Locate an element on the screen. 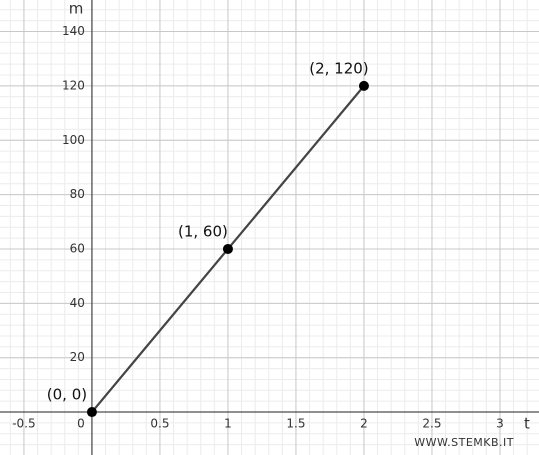  y-tick-label: 140 is located at coordinates (73, 31).